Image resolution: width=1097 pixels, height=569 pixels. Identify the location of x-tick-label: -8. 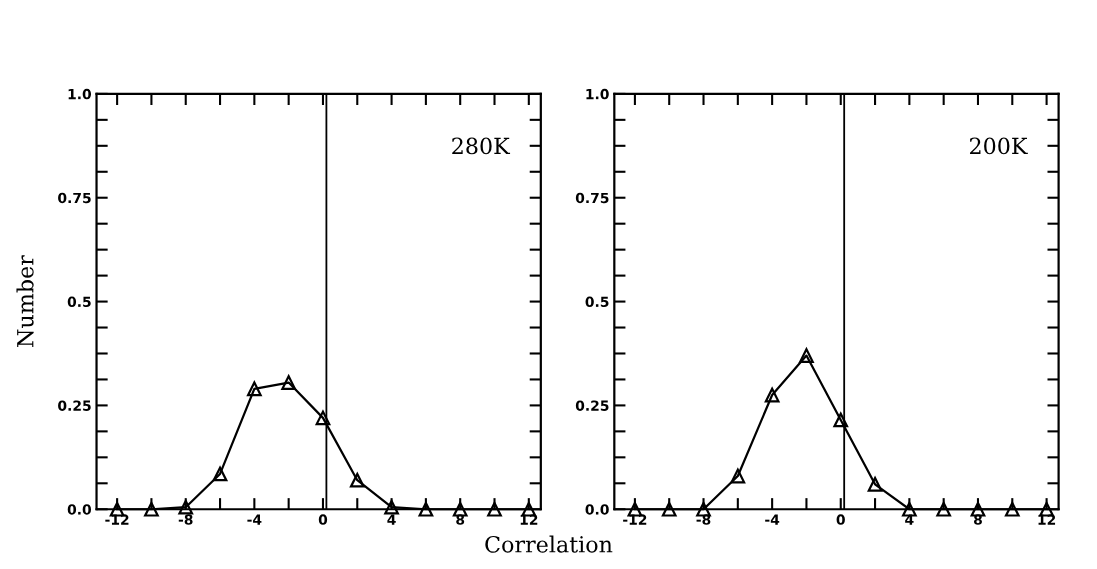
(185, 519).